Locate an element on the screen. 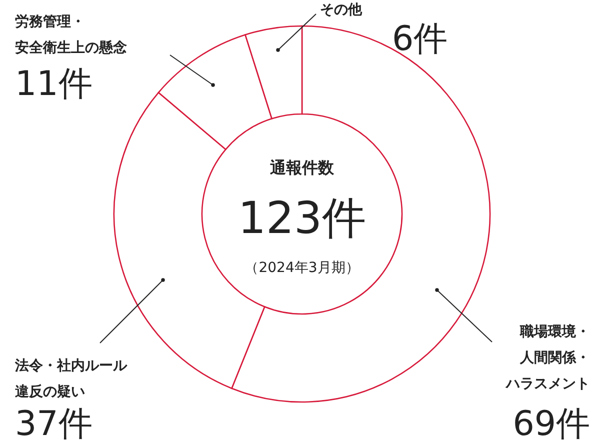  data-label: 69件 is located at coordinates (551, 423).